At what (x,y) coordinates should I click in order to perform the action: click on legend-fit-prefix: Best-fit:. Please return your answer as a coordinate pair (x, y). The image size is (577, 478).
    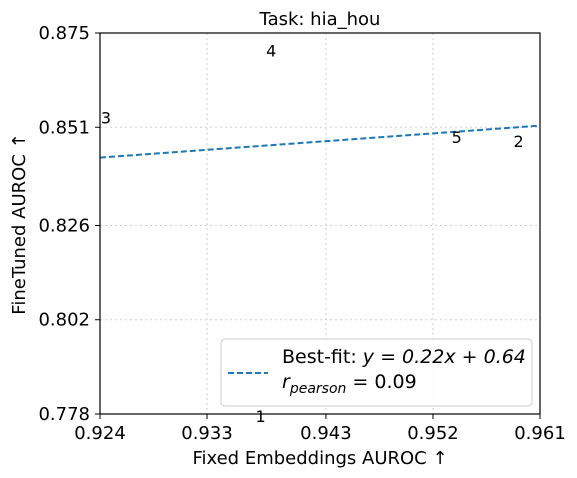
    Looking at the image, I should click on (322, 357).